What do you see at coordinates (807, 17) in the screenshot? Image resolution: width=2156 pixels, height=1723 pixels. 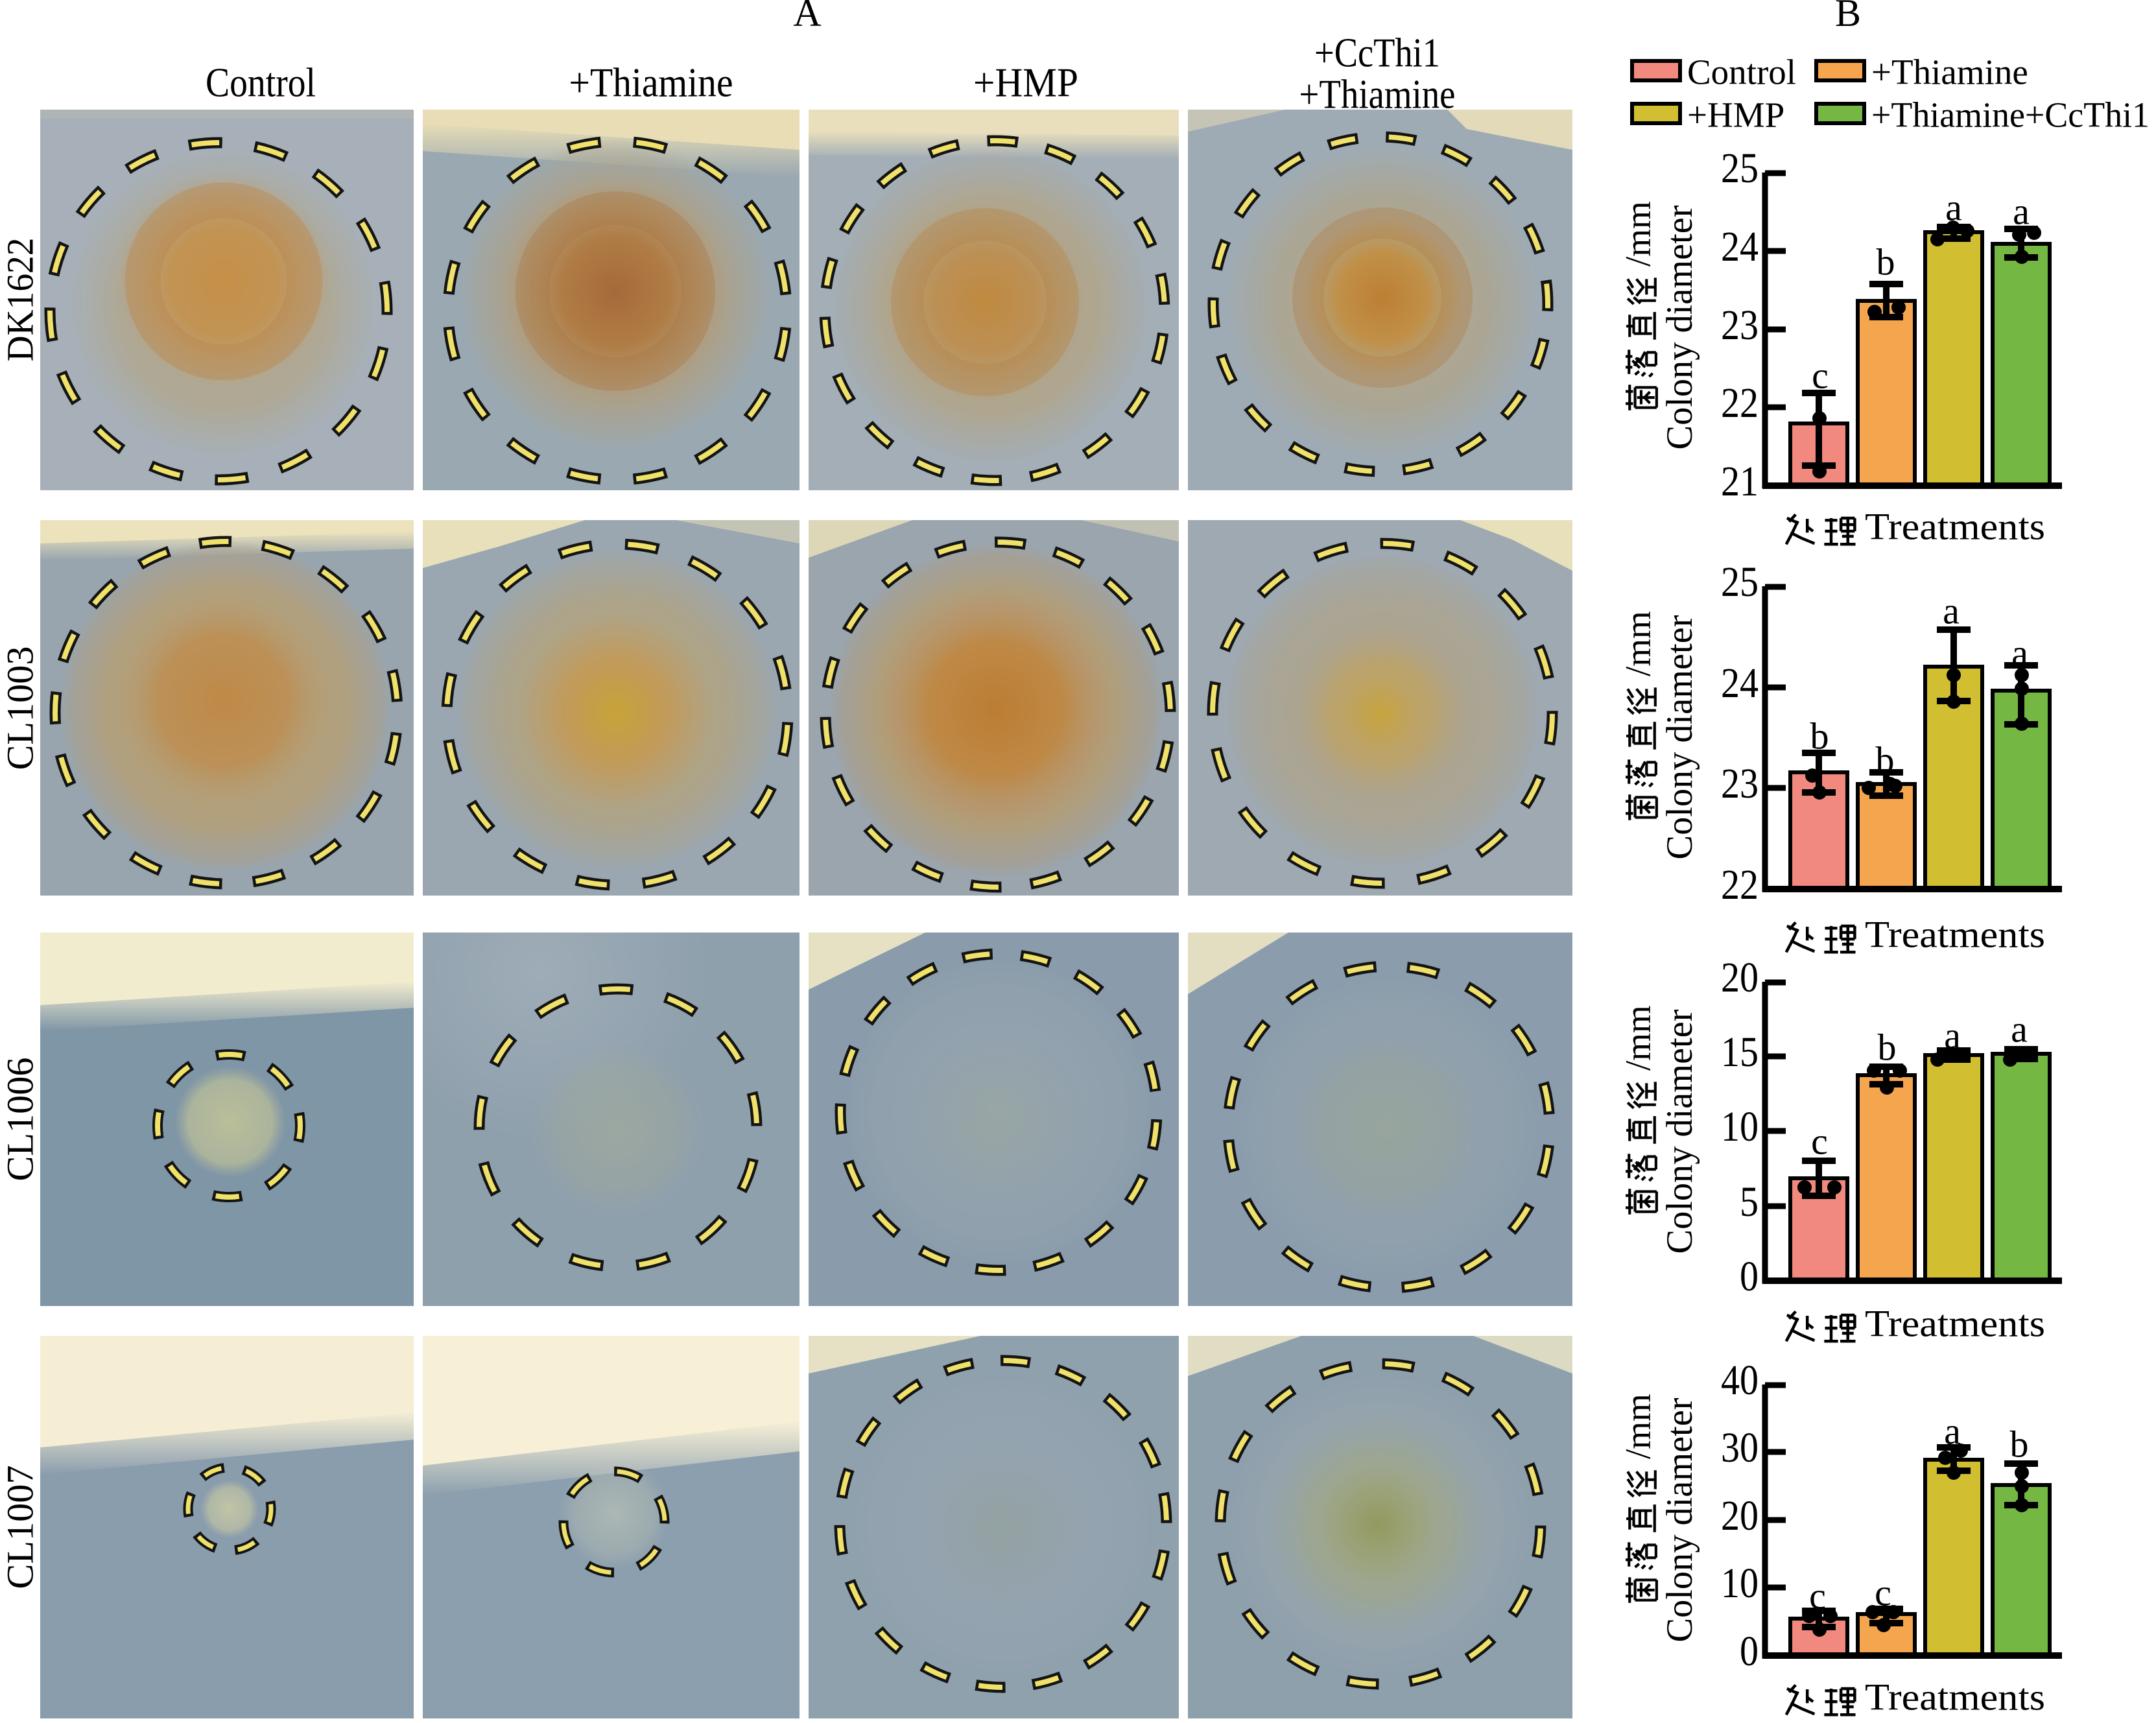 I see `svg-text: A` at bounding box center [807, 17].